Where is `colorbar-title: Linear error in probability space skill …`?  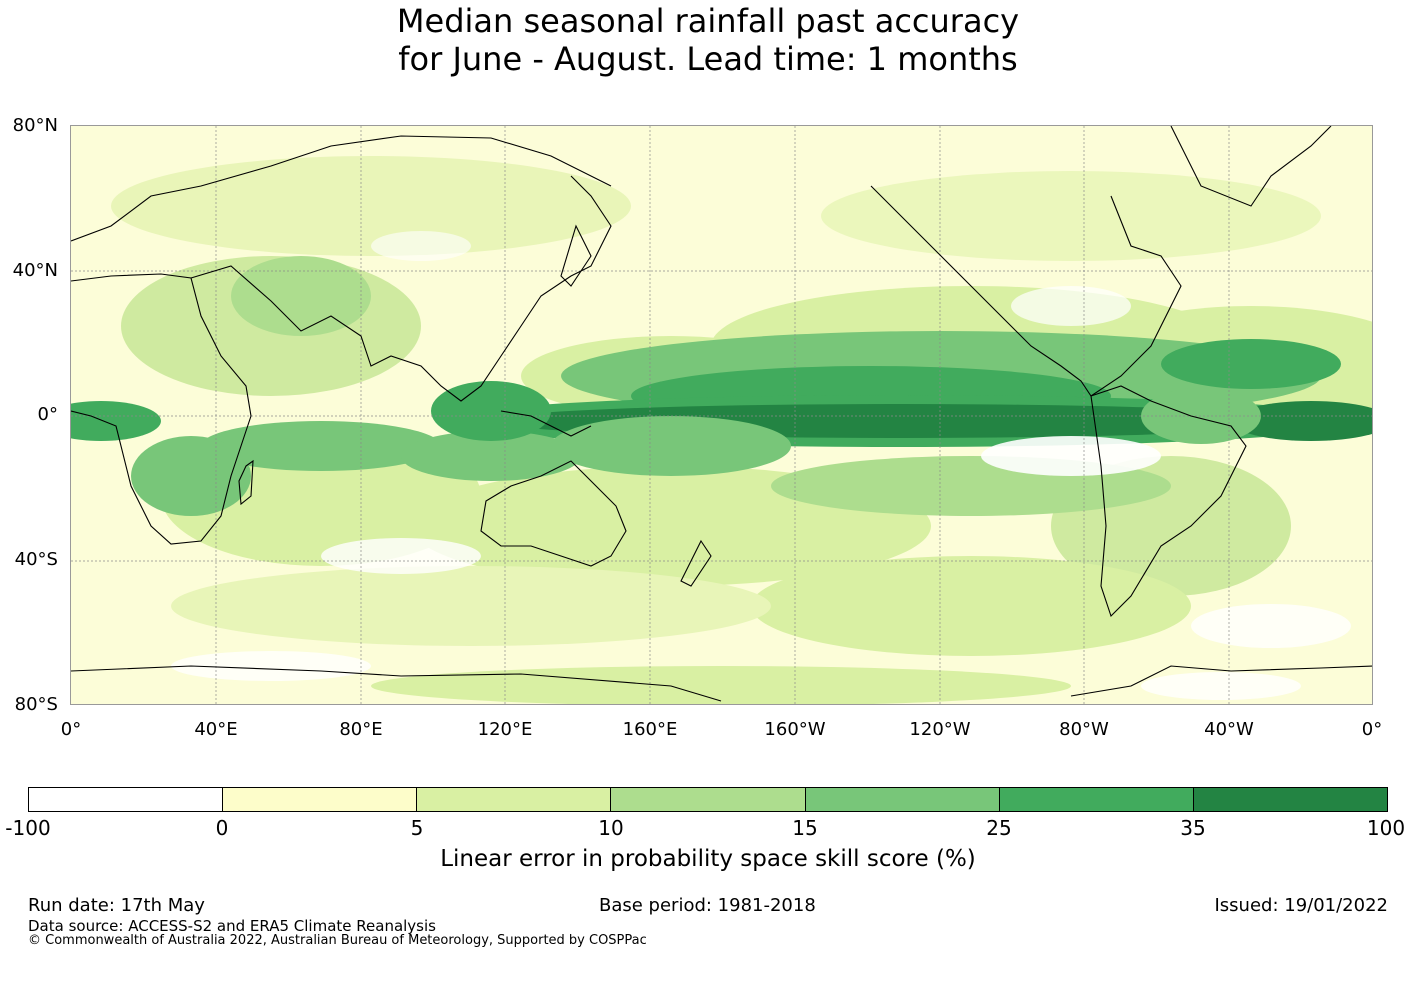
colorbar-title: Linear error in probability space skill … is located at coordinates (708, 859).